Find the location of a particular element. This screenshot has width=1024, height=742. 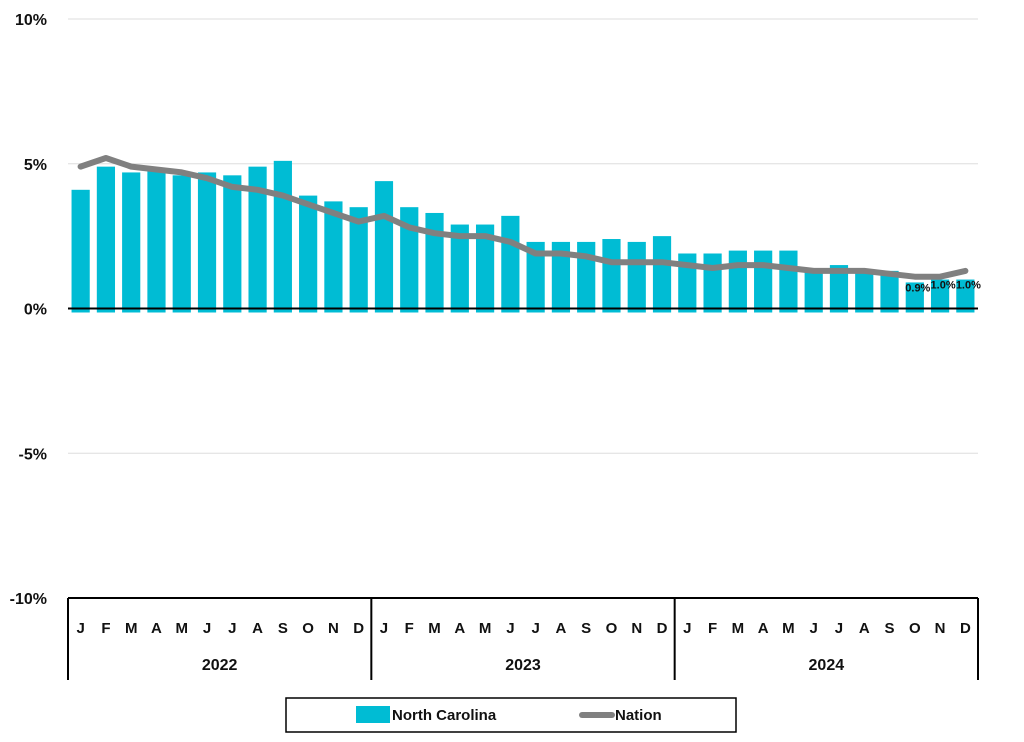

line-nation-path is located at coordinates (523, 217).